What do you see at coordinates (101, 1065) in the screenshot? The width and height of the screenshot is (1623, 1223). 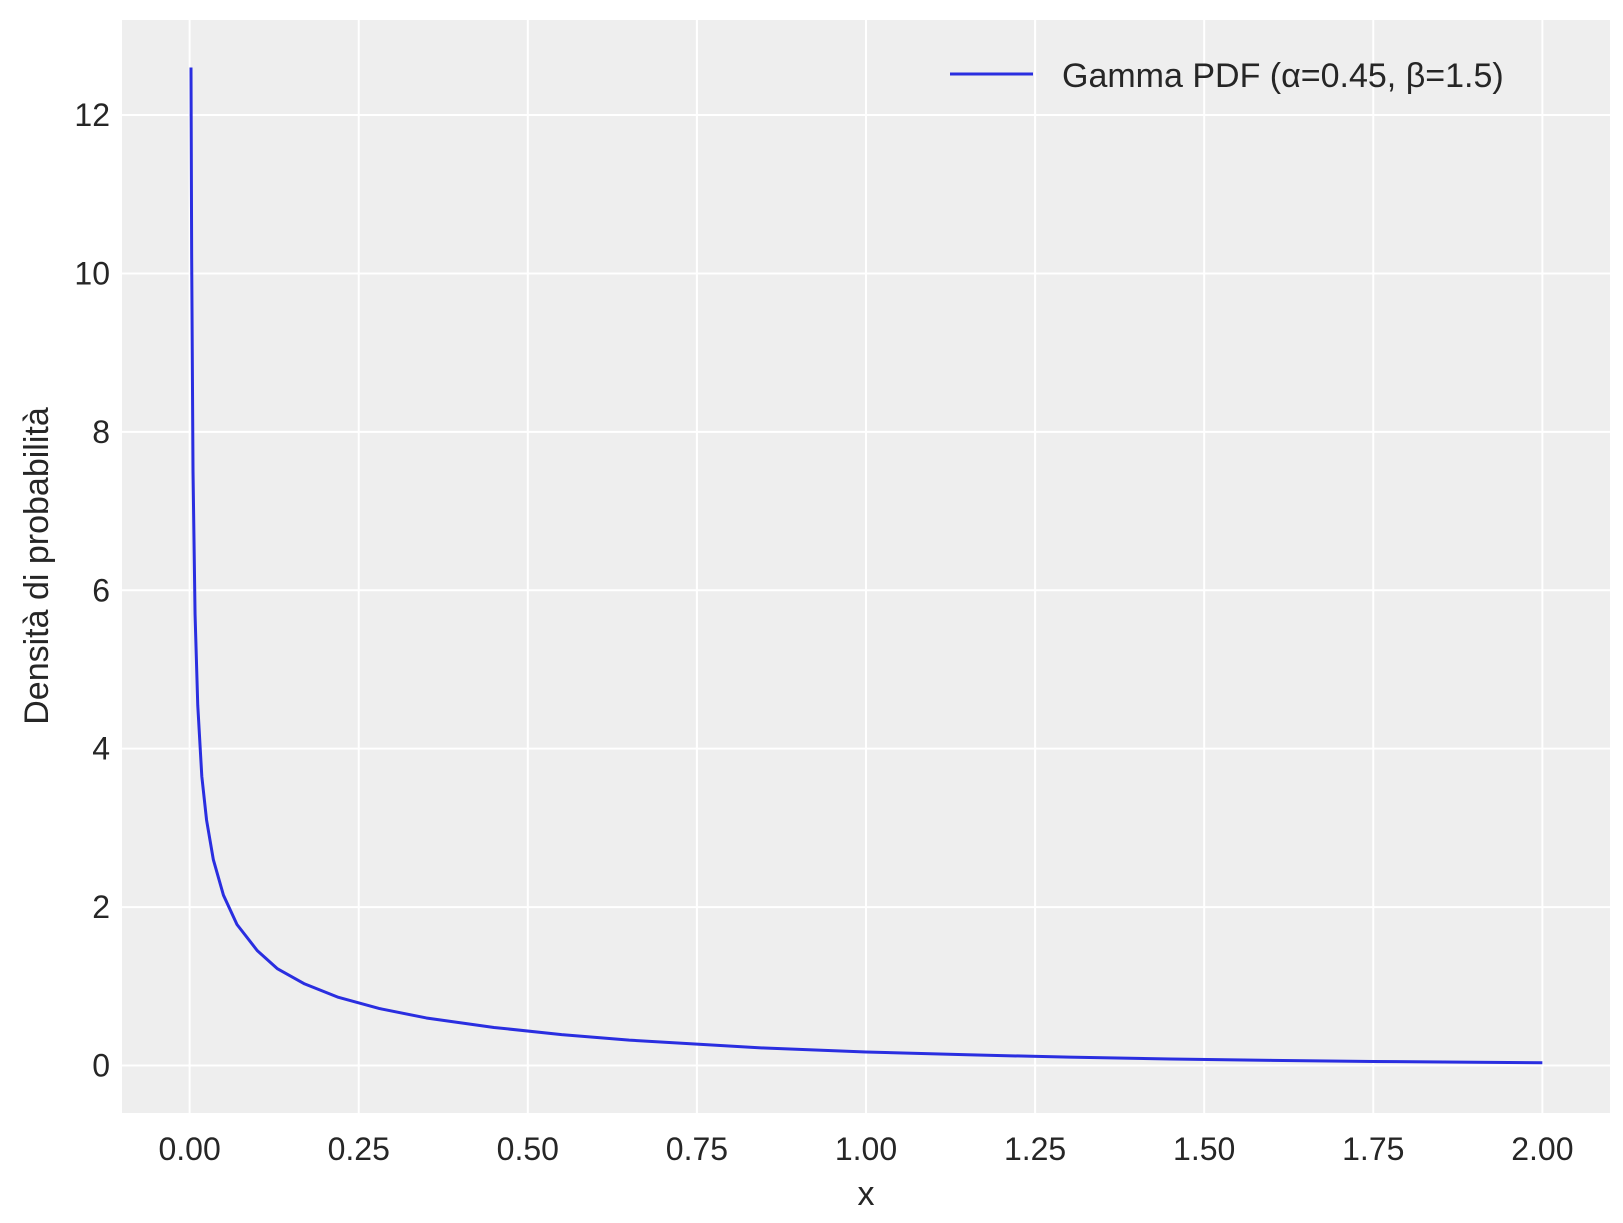 I see `y-tick-label: 0` at bounding box center [101, 1065].